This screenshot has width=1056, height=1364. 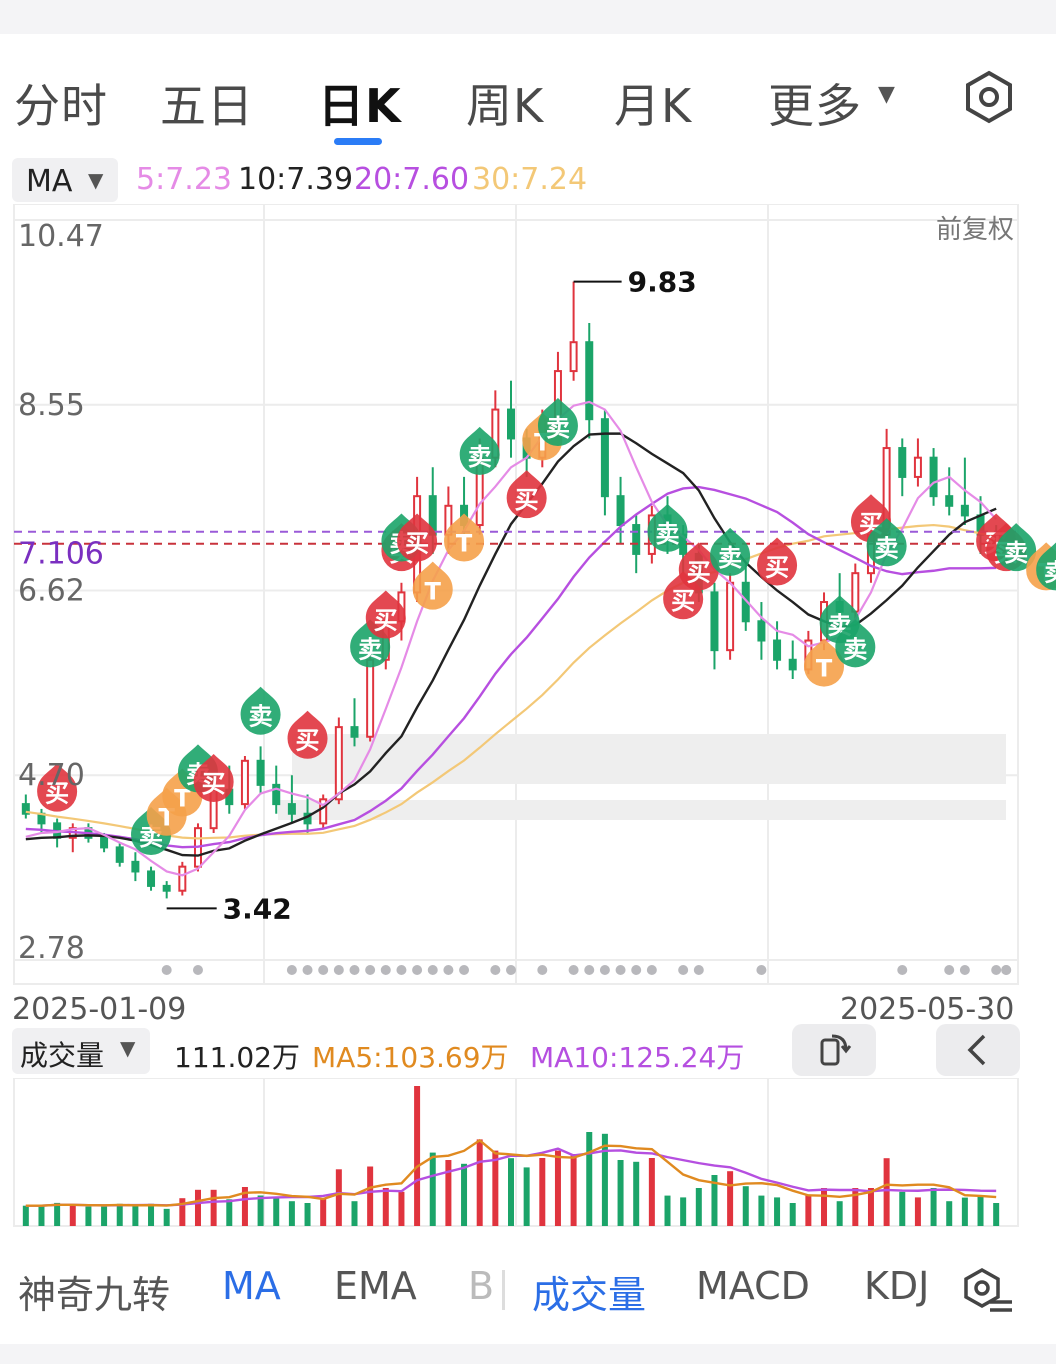 What do you see at coordinates (505, 106) in the screenshot?
I see `tab-weekly-k: 周K` at bounding box center [505, 106].